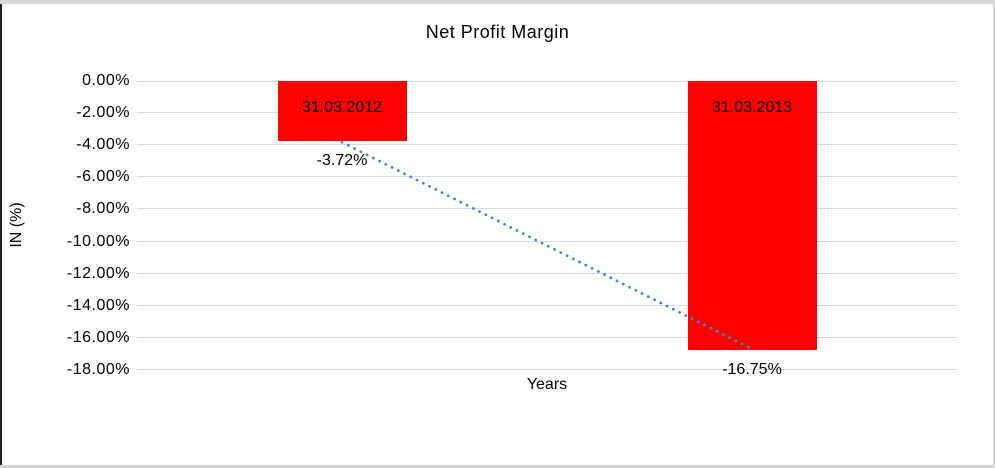 This screenshot has width=995, height=468. Describe the element at coordinates (98, 369) in the screenshot. I see `y-tick-label: -18.00%` at that location.